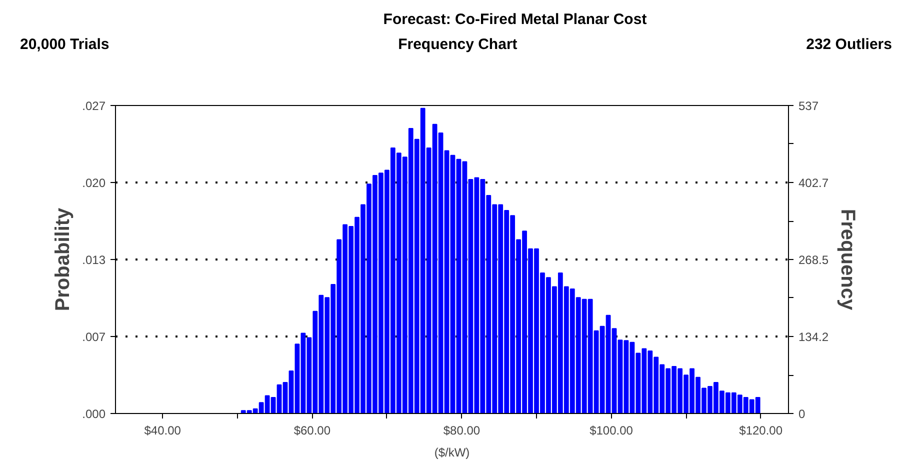 This screenshot has height=462, width=900. I want to click on x-tick-label: $100.00, so click(612, 431).